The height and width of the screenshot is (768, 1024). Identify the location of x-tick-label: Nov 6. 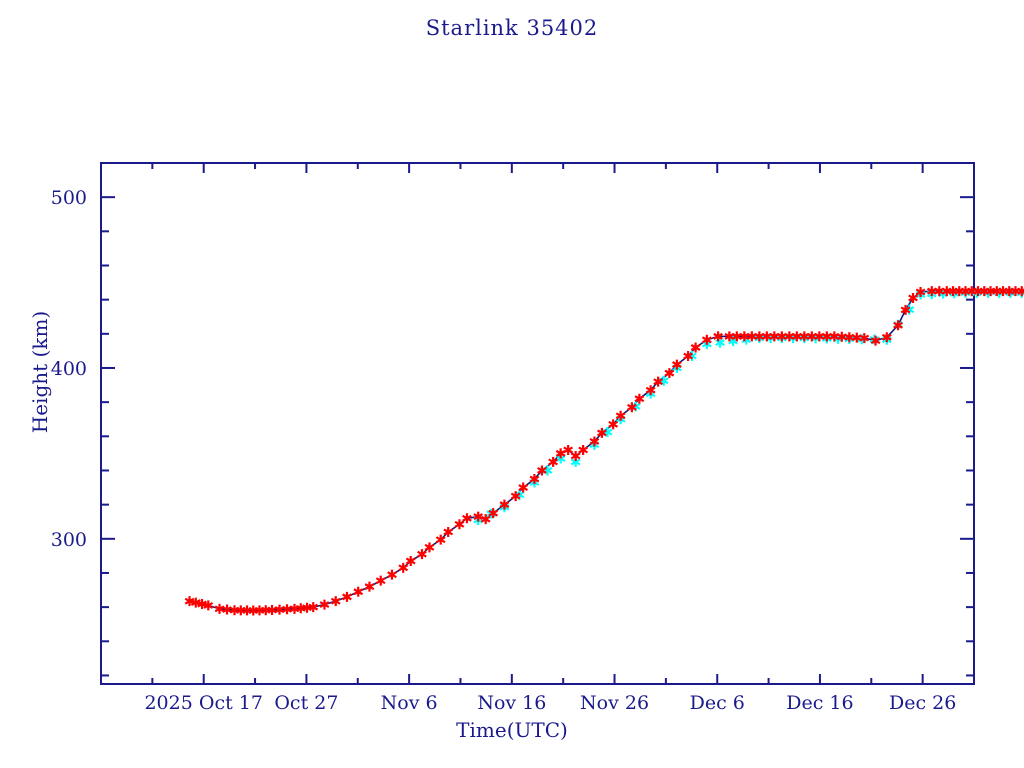
(409, 703).